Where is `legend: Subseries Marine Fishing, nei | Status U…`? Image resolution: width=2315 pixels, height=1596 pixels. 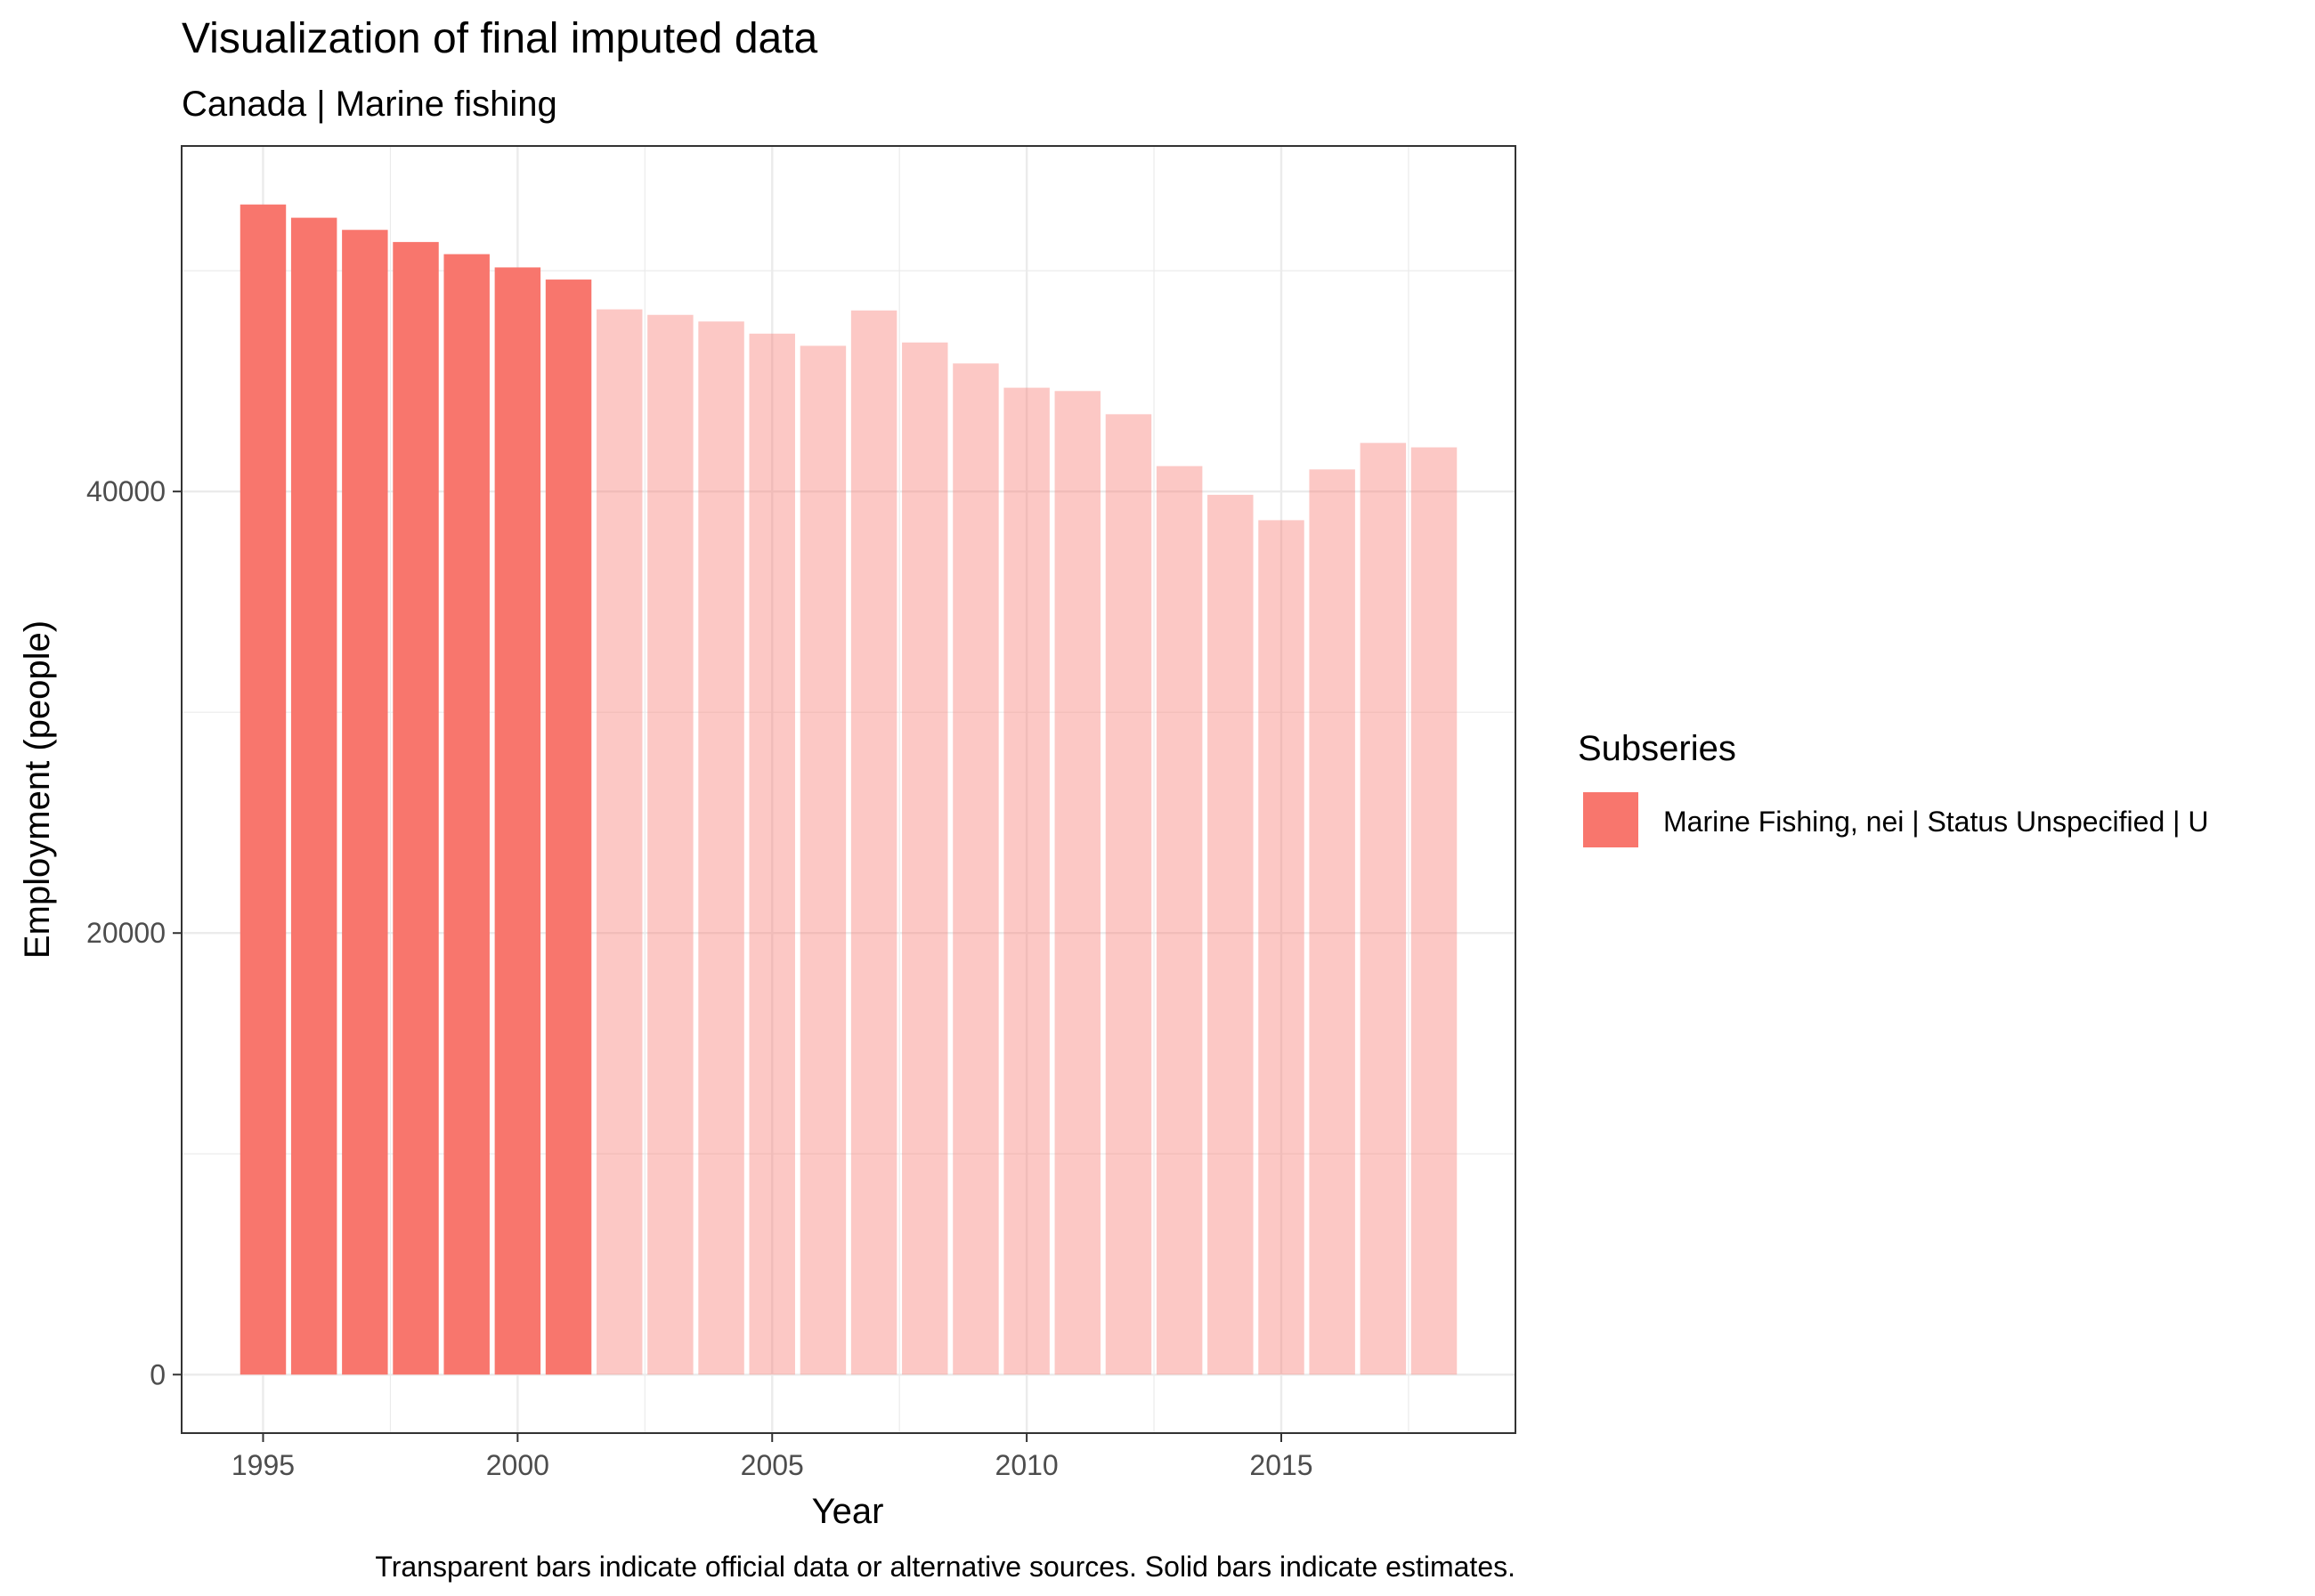 legend: Subseries Marine Fishing, nei | Status U… is located at coordinates (1893, 788).